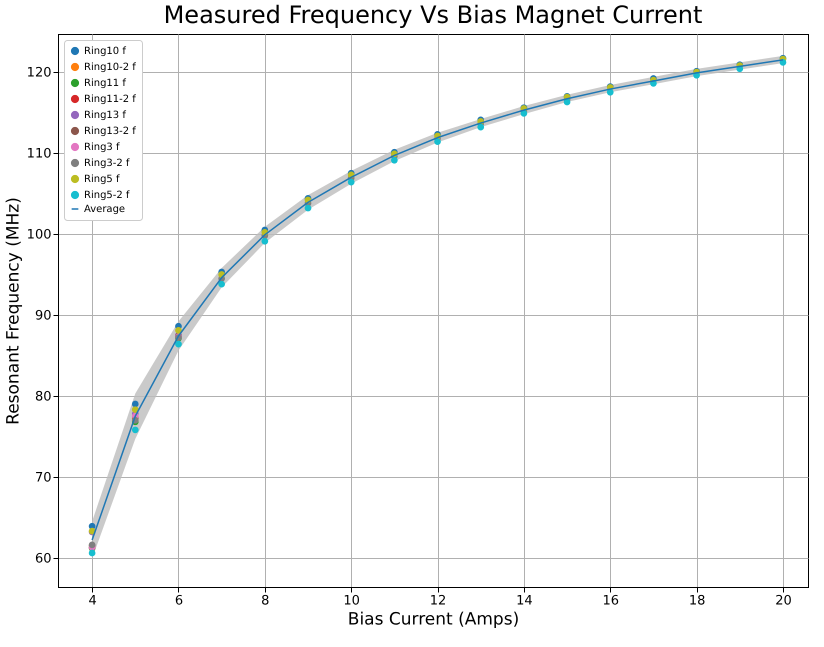 This screenshot has height=647, width=824. Describe the element at coordinates (39, 154) in the screenshot. I see `y-tick-label: 110` at that location.